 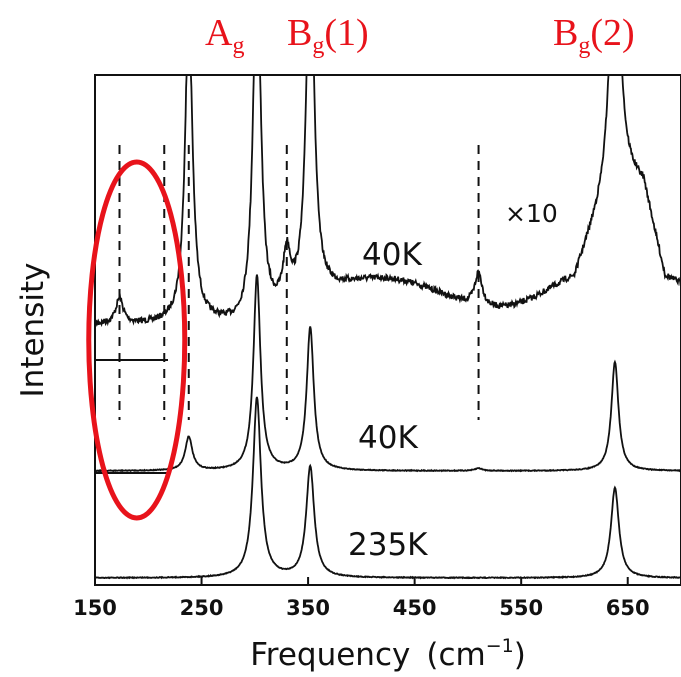 What do you see at coordinates (612, 33) in the screenshot?
I see `mode-label-bg2-suffix: (2)` at bounding box center [612, 33].